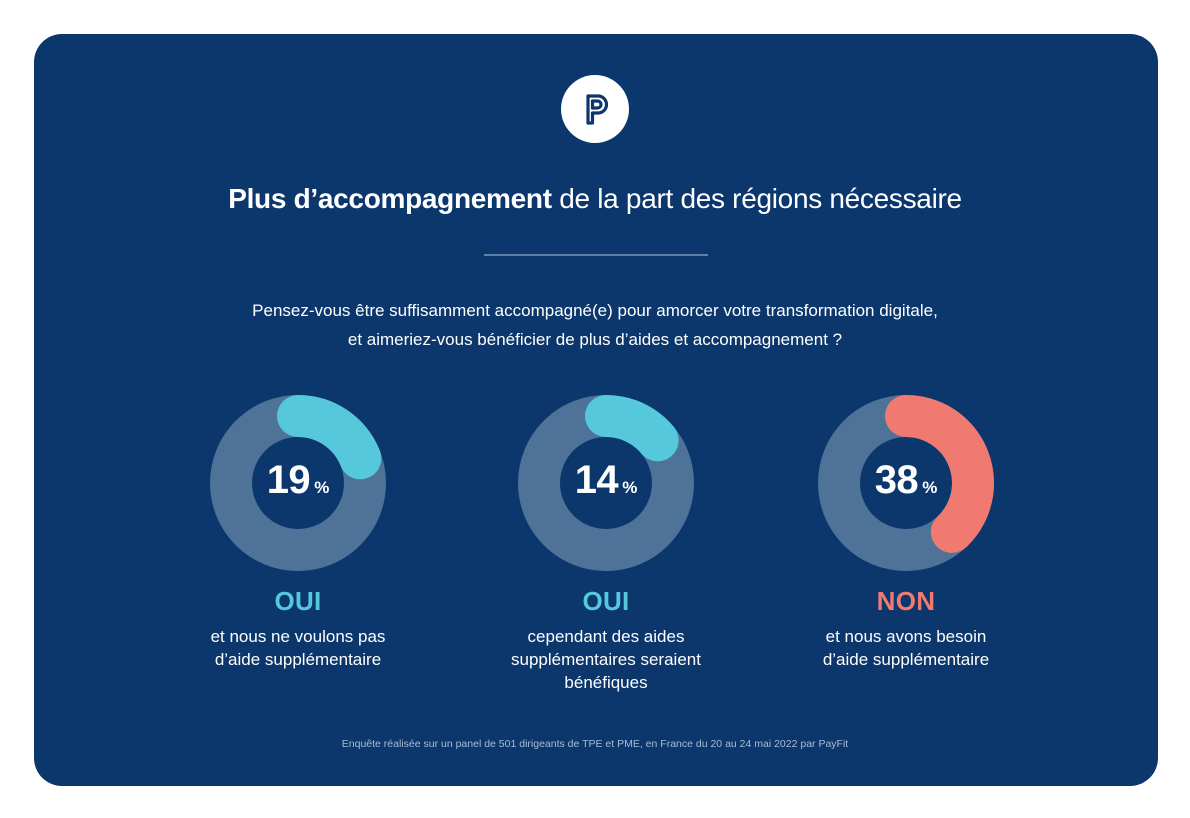  What do you see at coordinates (298, 636) in the screenshot?
I see `donut-1-description-line: et nous ne voulons pas` at bounding box center [298, 636].